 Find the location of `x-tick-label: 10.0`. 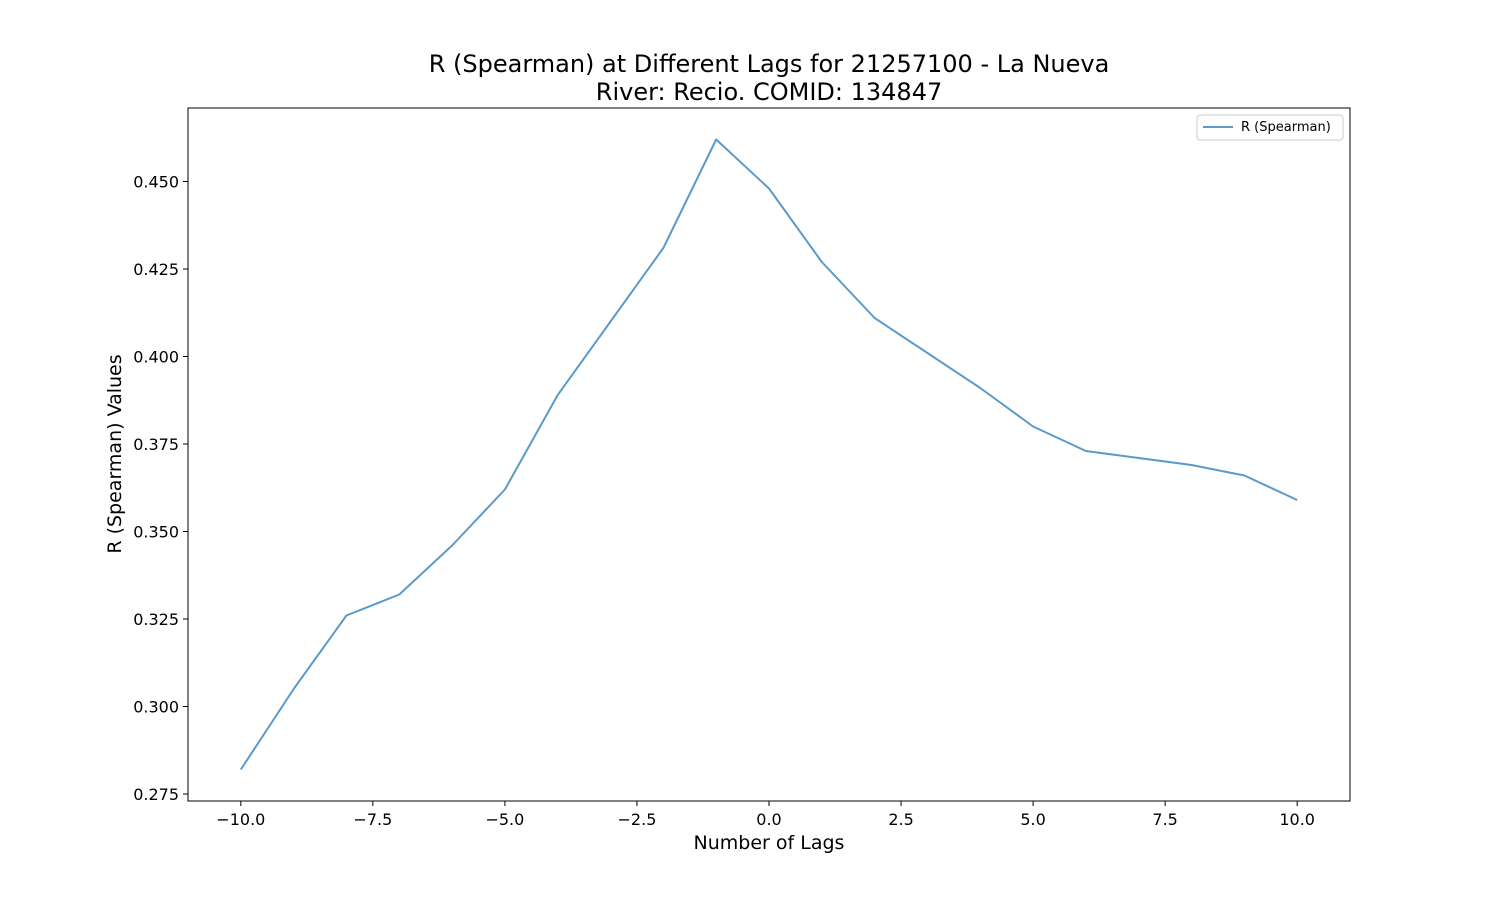

x-tick-label: 10.0 is located at coordinates (1297, 819).